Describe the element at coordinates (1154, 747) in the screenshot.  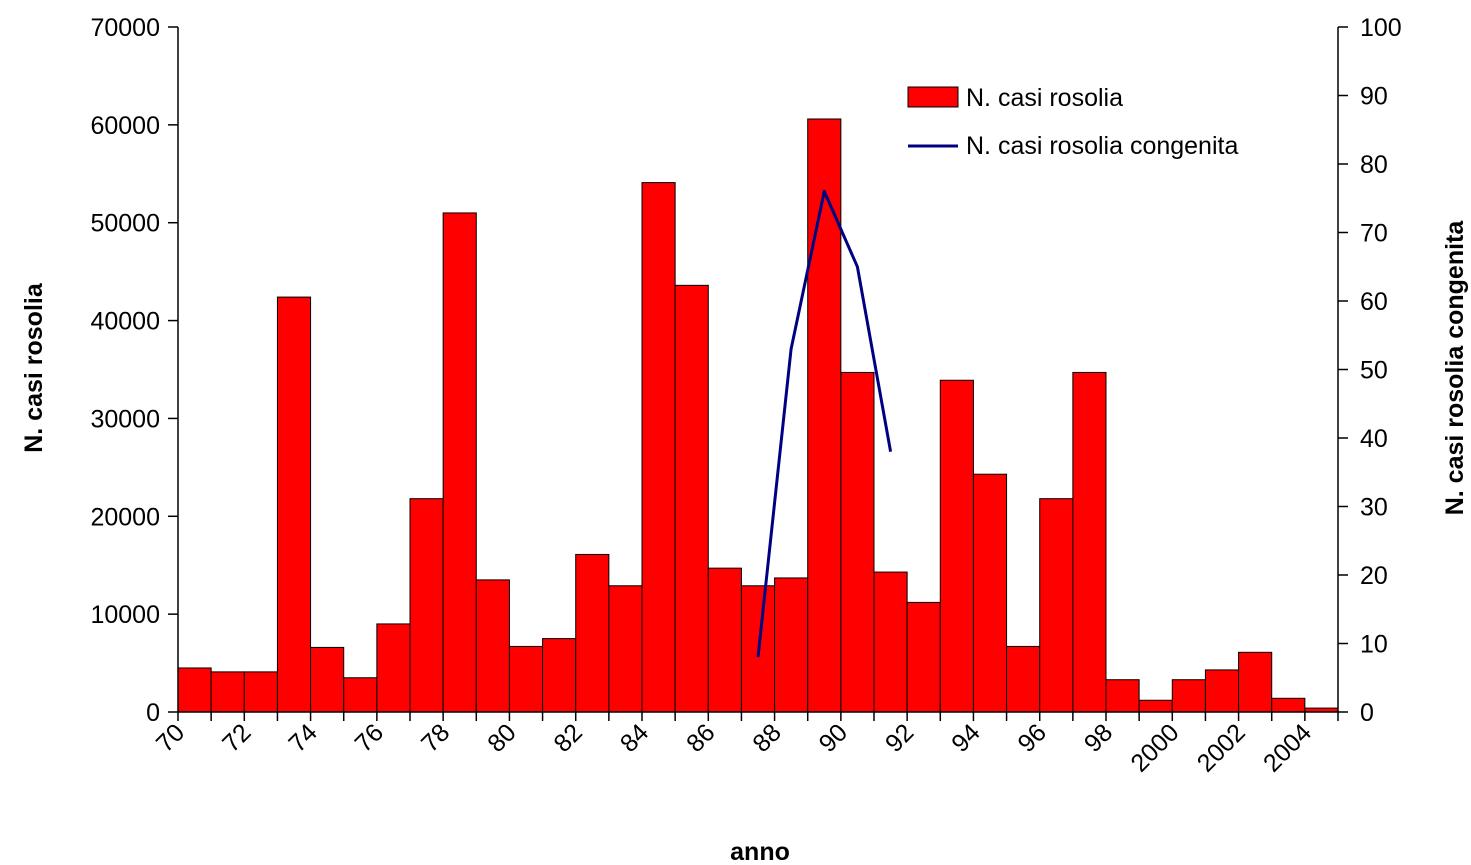
I see `x-tick-label: 2000` at that location.